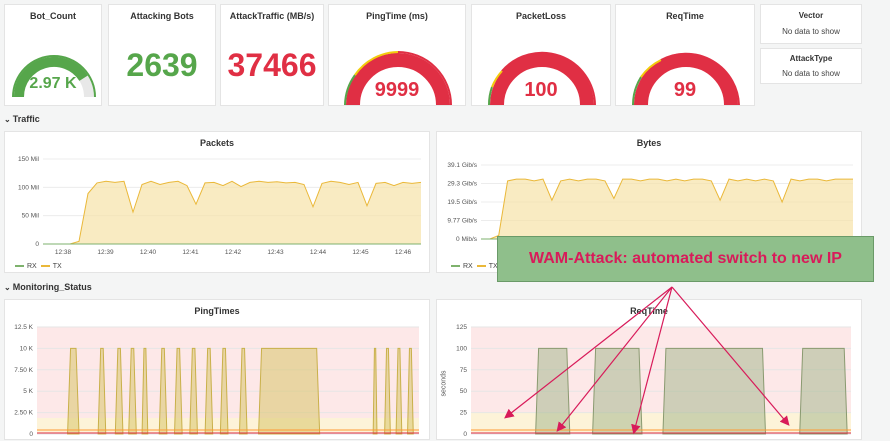 The image size is (890, 441). What do you see at coordinates (461, 348) in the screenshot?
I see `y-tick-label: 100` at bounding box center [461, 348].